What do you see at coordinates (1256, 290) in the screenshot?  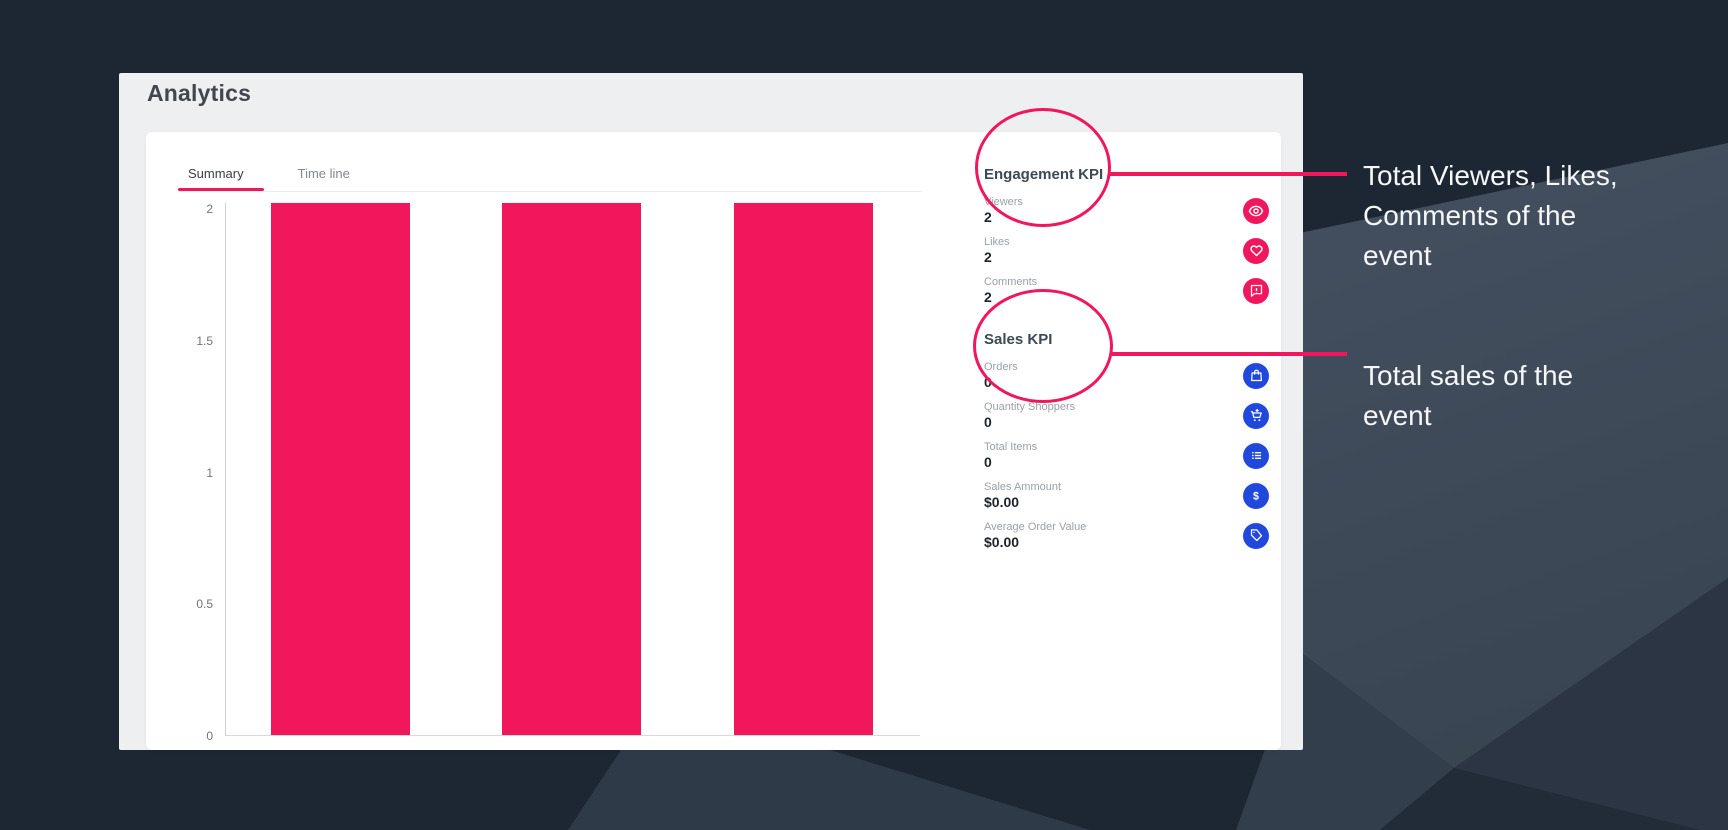 I see `comment-icon` at bounding box center [1256, 290].